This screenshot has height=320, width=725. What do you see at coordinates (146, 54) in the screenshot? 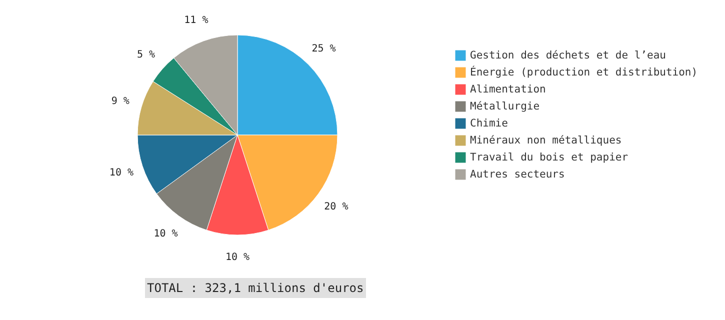
I see `data-label: 5 %` at bounding box center [146, 54].